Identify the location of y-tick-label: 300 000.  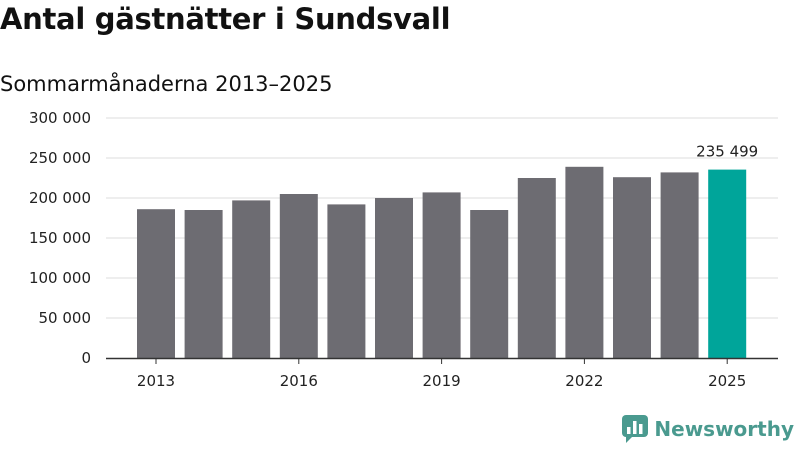
(60, 118).